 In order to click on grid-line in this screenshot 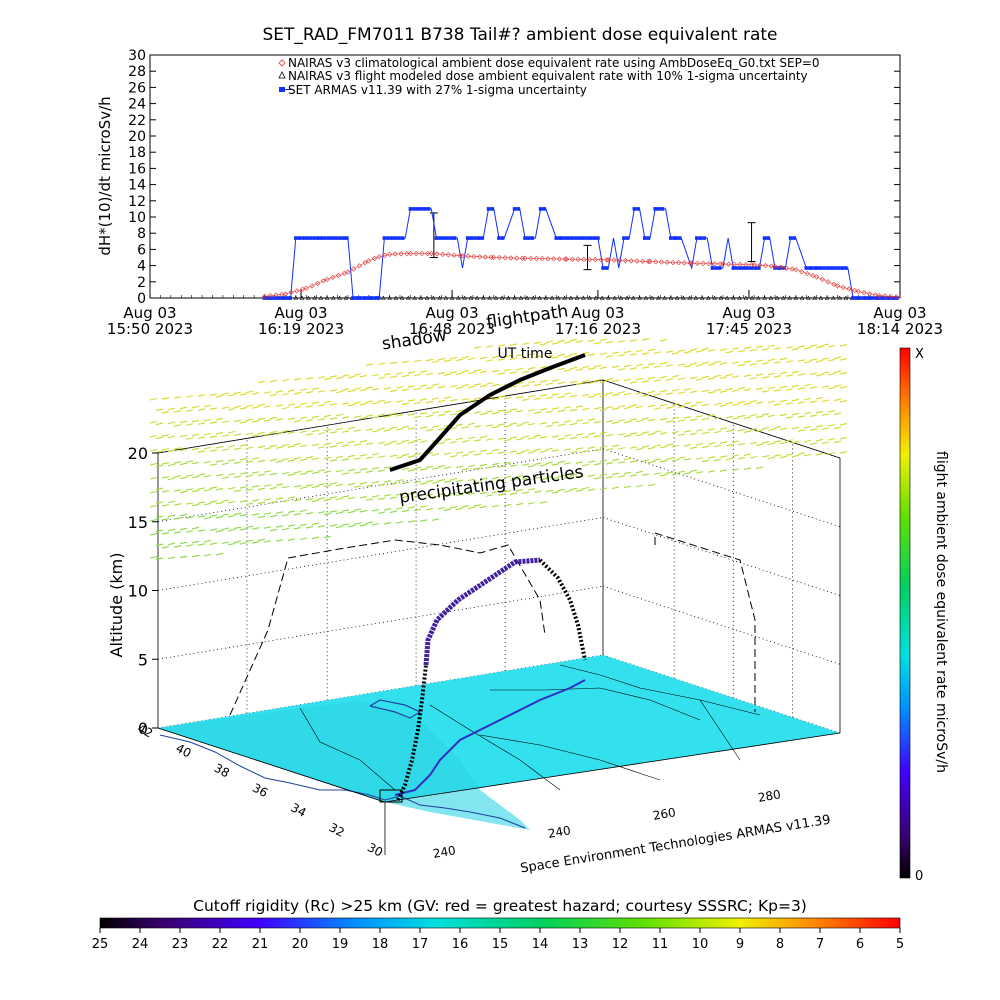, I will do `click(721, 625)`.